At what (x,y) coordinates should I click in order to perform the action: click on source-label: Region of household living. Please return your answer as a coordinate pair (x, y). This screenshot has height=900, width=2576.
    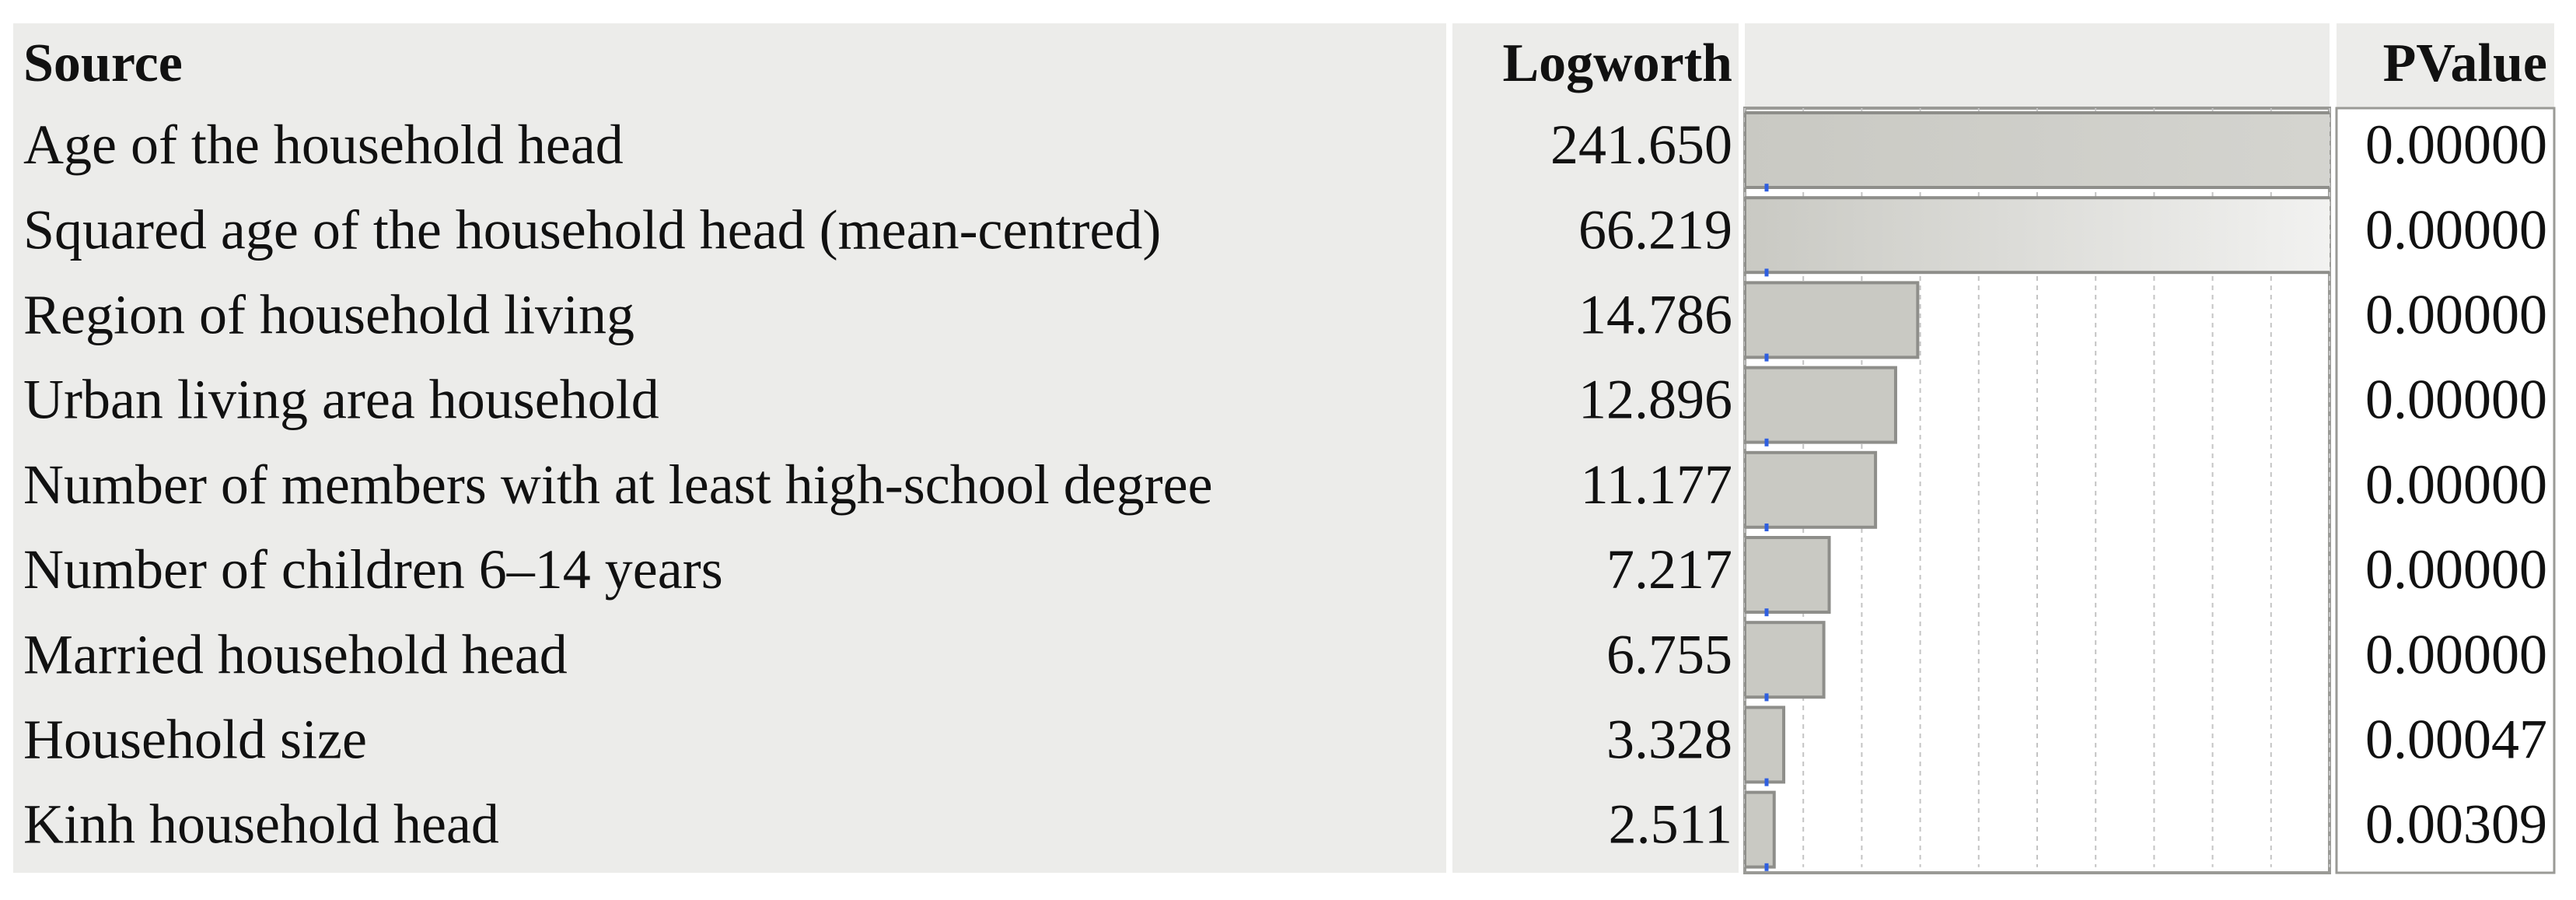
    Looking at the image, I should click on (328, 315).